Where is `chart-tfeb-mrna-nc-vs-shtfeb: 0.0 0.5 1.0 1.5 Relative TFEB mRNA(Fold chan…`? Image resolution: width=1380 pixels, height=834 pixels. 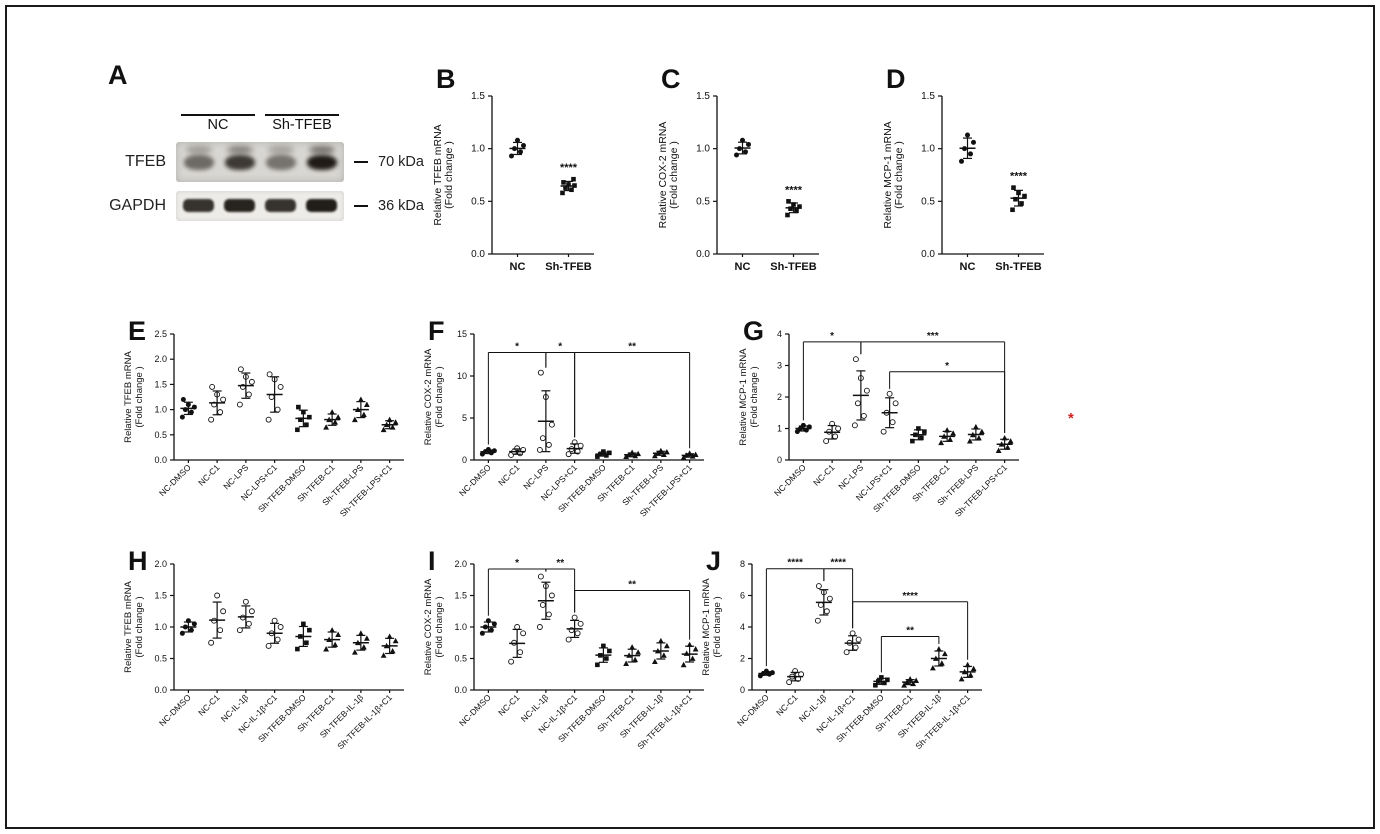
chart-tfeb-mrna-nc-vs-shtfeb: 0.0 0.5 1.0 1.5 Relative TFEB mRNA(Fold chan… is located at coordinates (537, 186).